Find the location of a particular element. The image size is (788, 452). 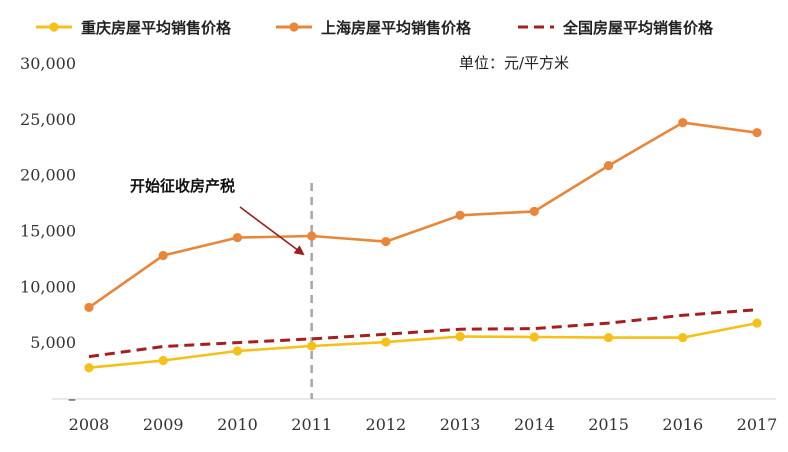

x-tick-label: 2011 is located at coordinates (311, 424).